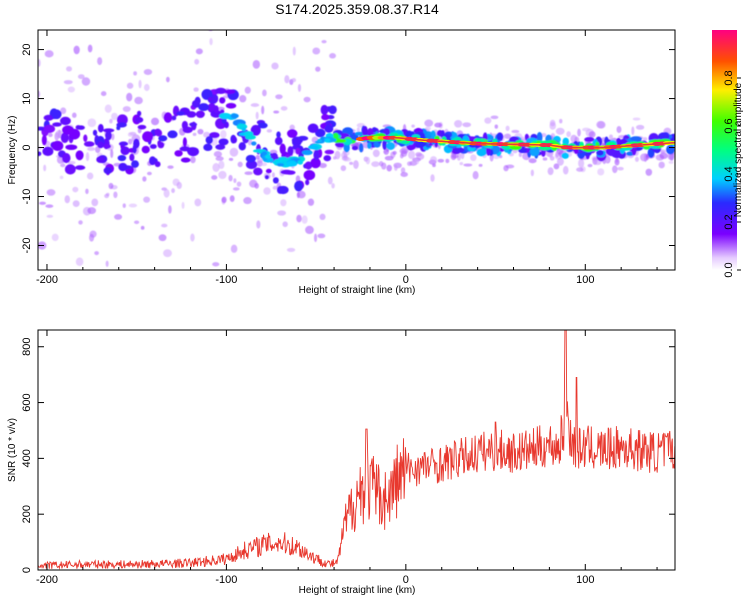 Image resolution: width=750 pixels, height=600 pixels. What do you see at coordinates (27, 570) in the screenshot?
I see `y-tick-label: 0` at bounding box center [27, 570].